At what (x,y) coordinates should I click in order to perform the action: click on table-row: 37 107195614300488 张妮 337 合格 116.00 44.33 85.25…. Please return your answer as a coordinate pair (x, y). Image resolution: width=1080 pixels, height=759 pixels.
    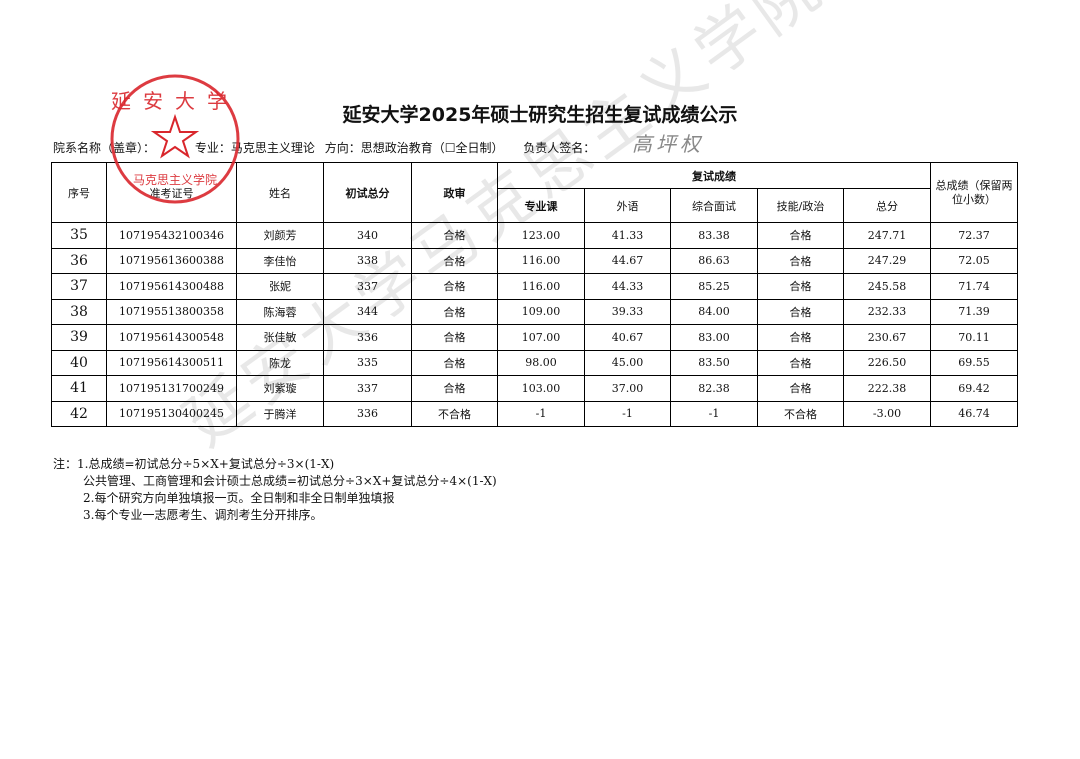
    Looking at the image, I should click on (534, 286).